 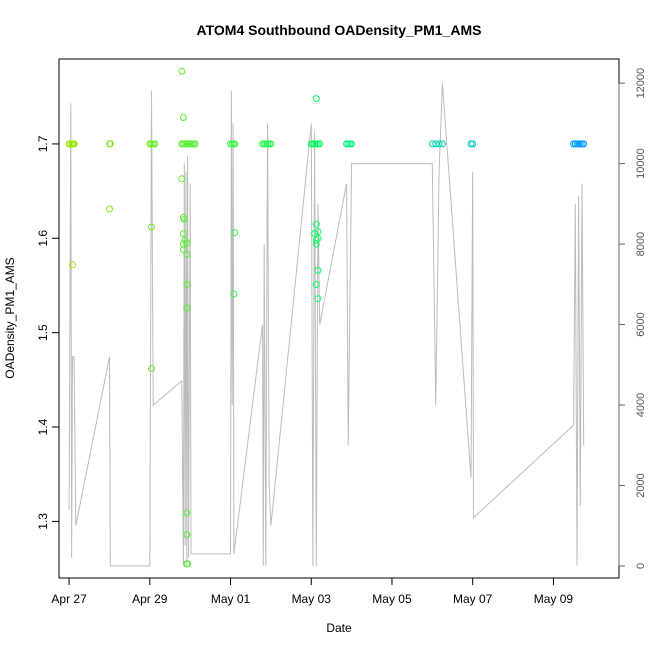 I want to click on y-axis-label: OADensity_PM1_AMS, so click(x=10, y=317).